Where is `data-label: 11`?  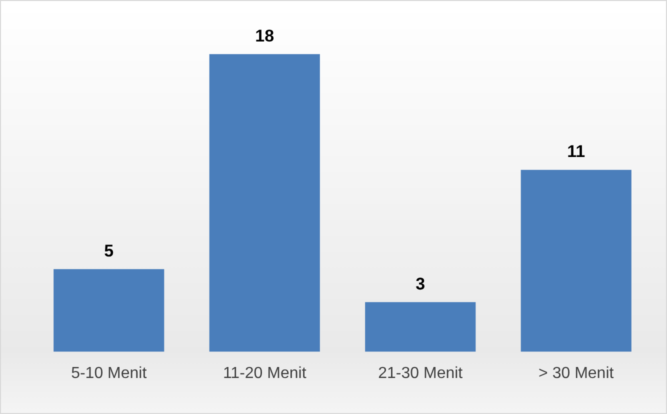 data-label: 11 is located at coordinates (576, 152).